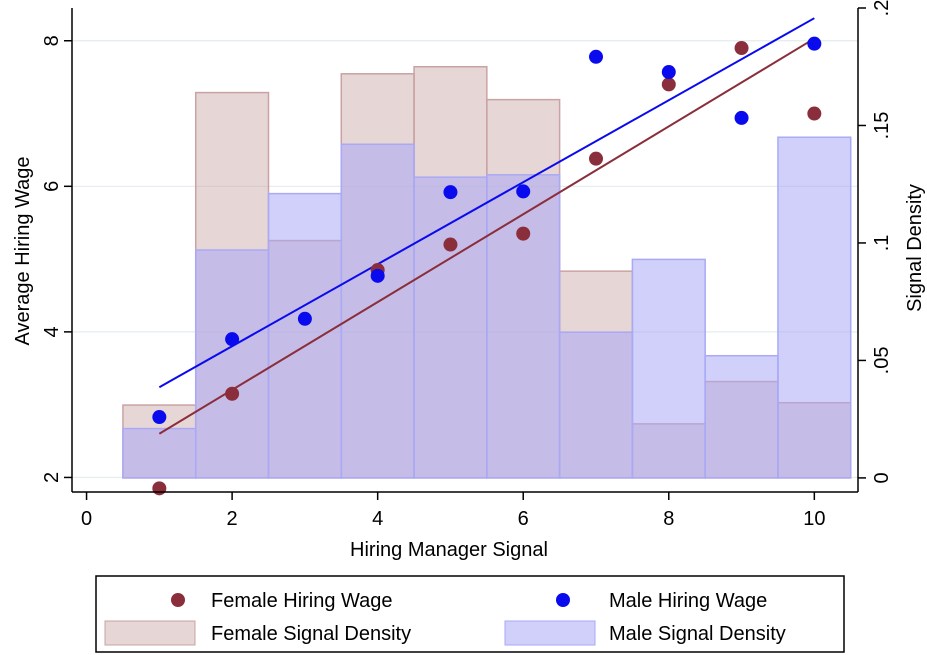  I want to click on y2-tick-label-4: .2, so click(882, 8).